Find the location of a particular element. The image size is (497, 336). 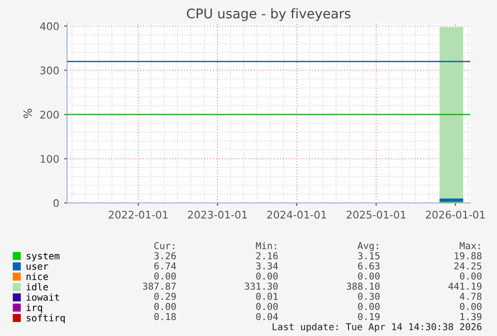

y-tick-label: 200 is located at coordinates (49, 114).